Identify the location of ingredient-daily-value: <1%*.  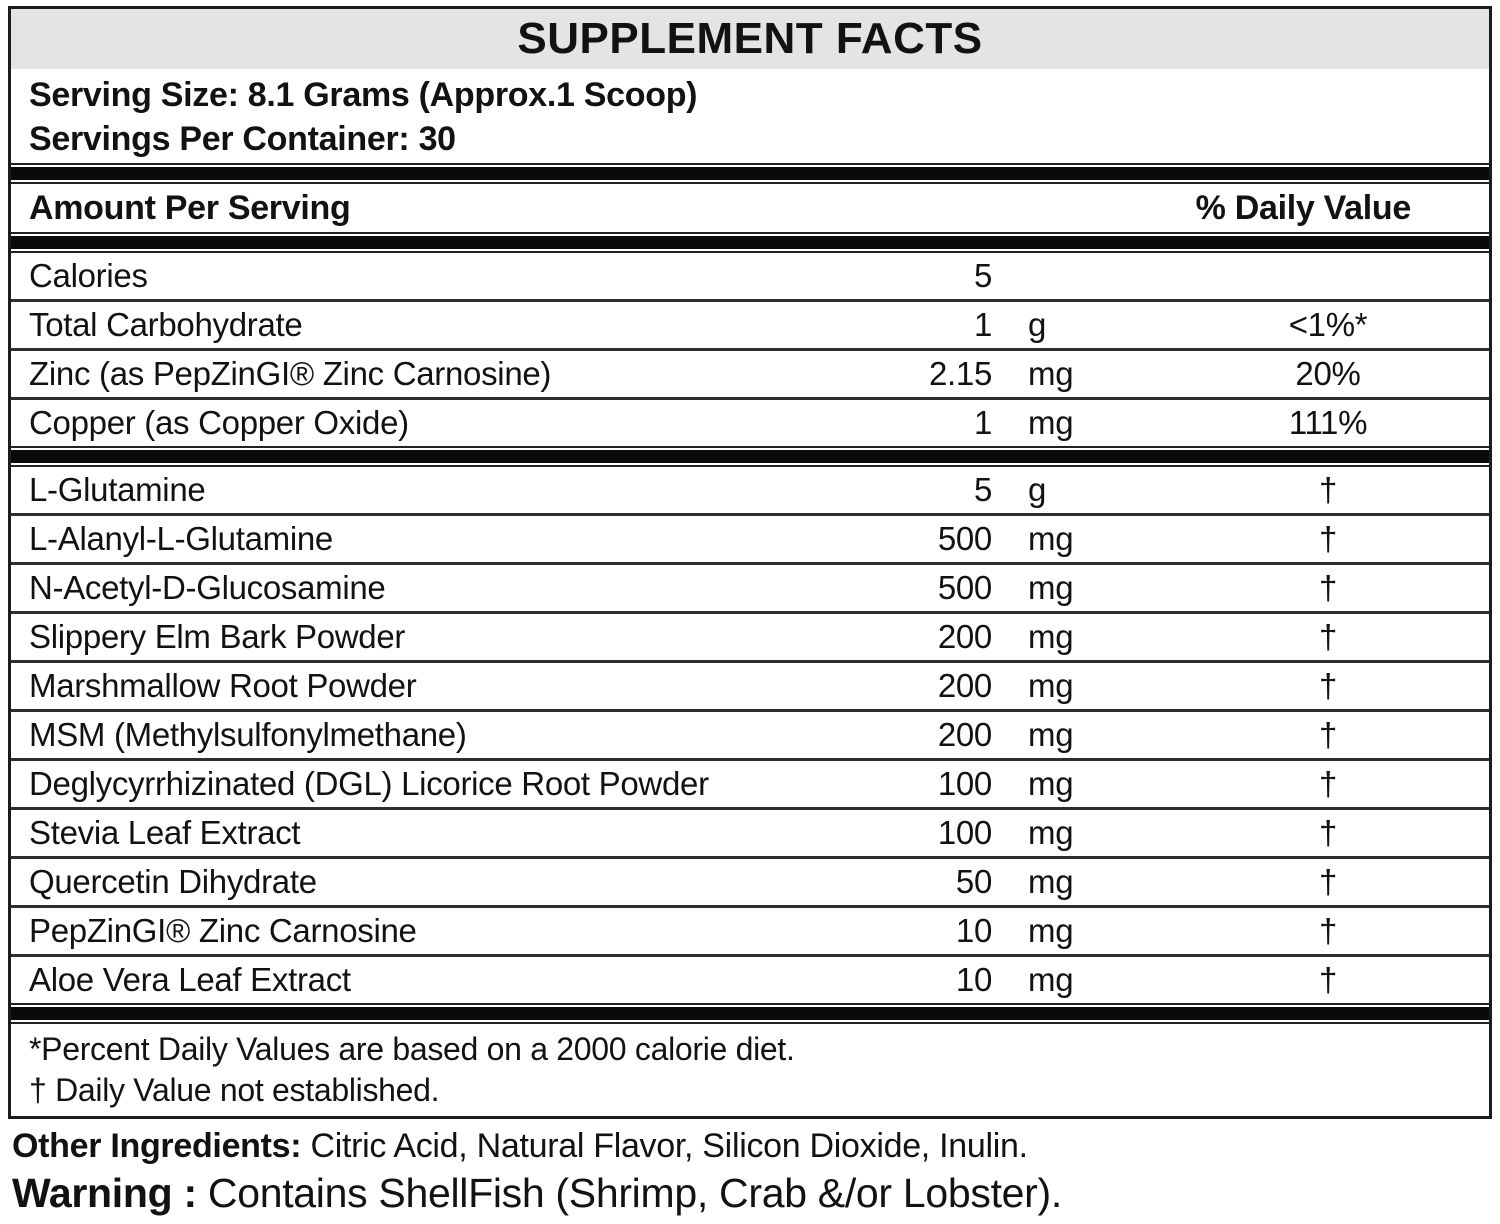
(1328, 325).